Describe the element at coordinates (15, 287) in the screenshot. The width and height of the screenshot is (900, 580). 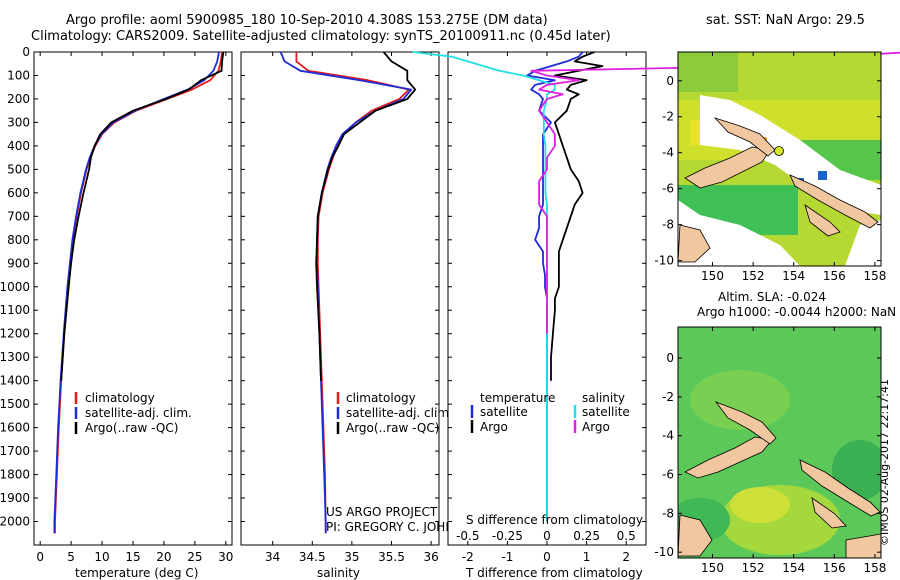
I see `depth-tick-label: 1000` at that location.